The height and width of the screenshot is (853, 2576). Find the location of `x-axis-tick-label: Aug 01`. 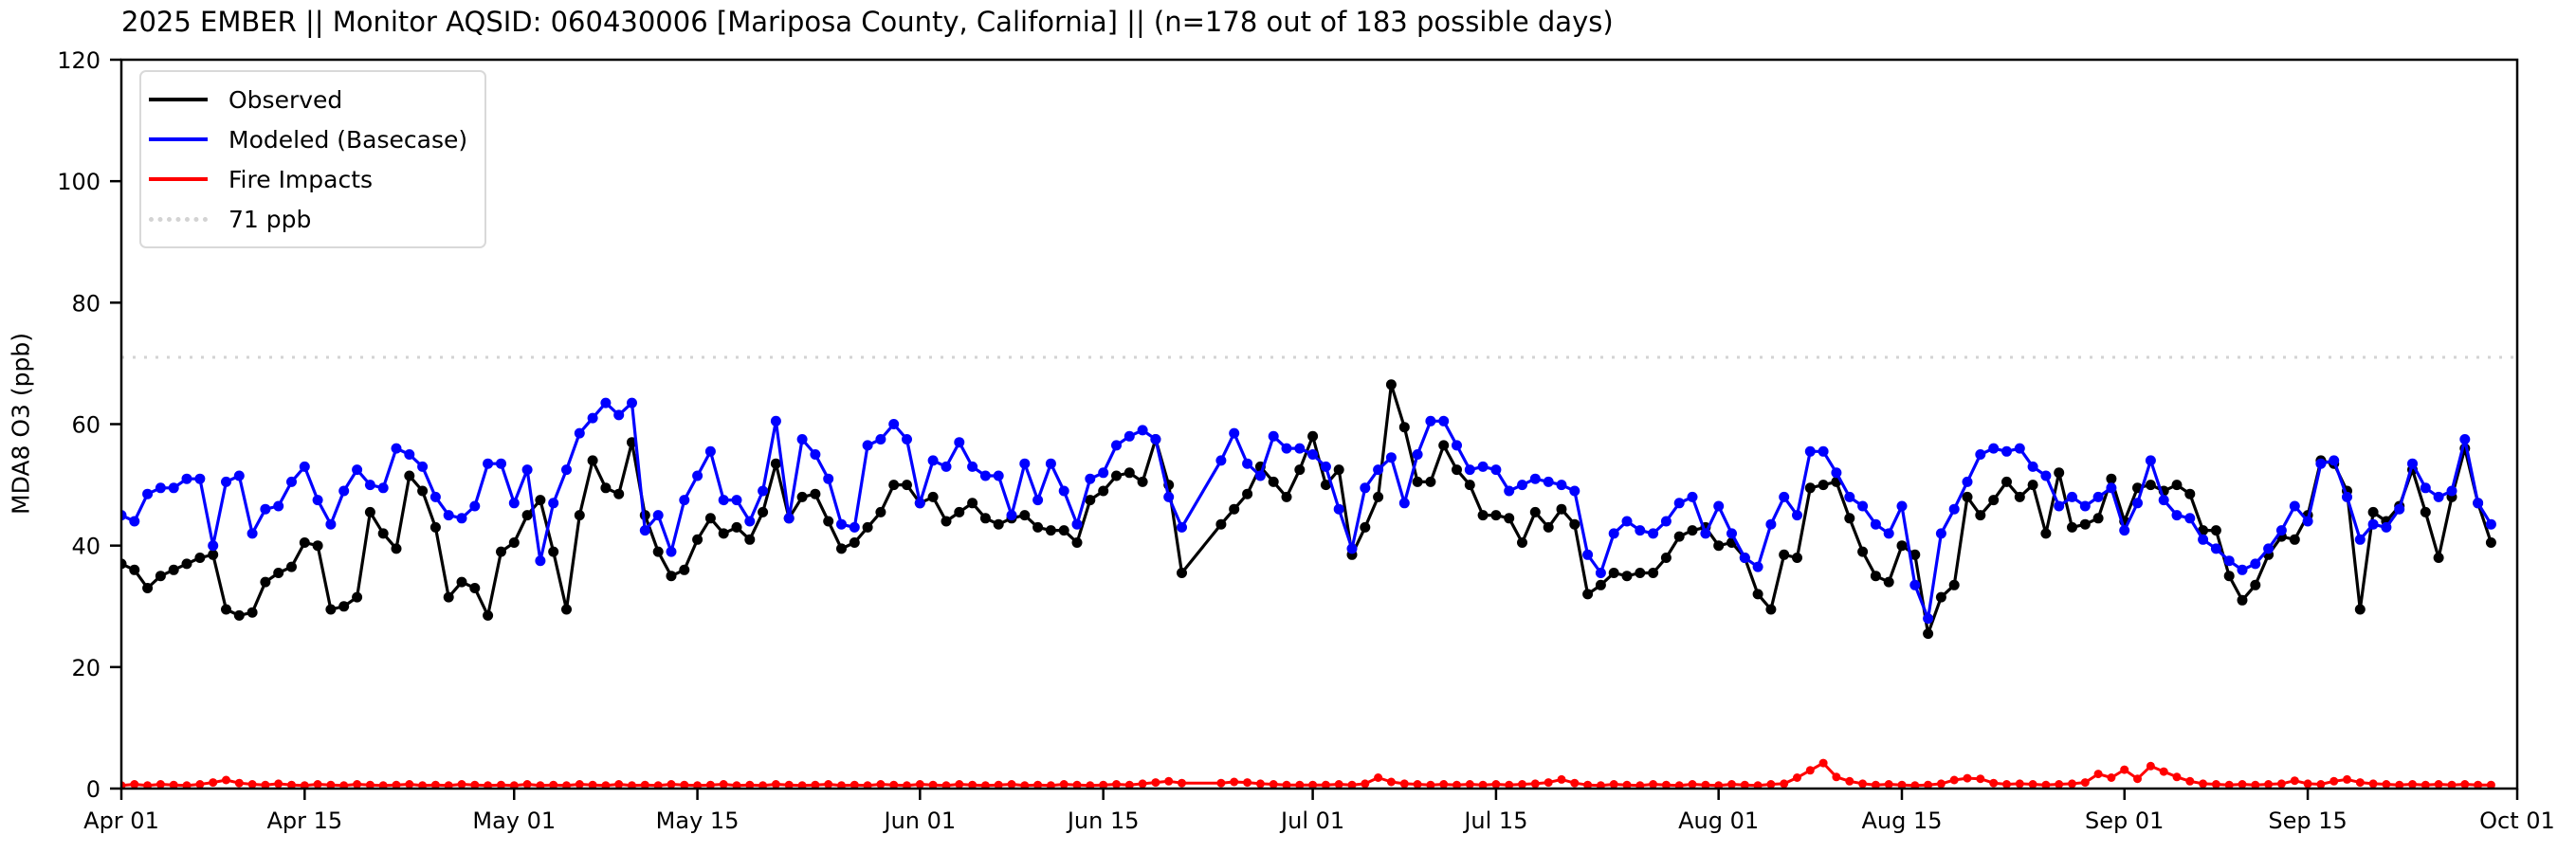

x-axis-tick-label: Aug 01 is located at coordinates (1718, 821).